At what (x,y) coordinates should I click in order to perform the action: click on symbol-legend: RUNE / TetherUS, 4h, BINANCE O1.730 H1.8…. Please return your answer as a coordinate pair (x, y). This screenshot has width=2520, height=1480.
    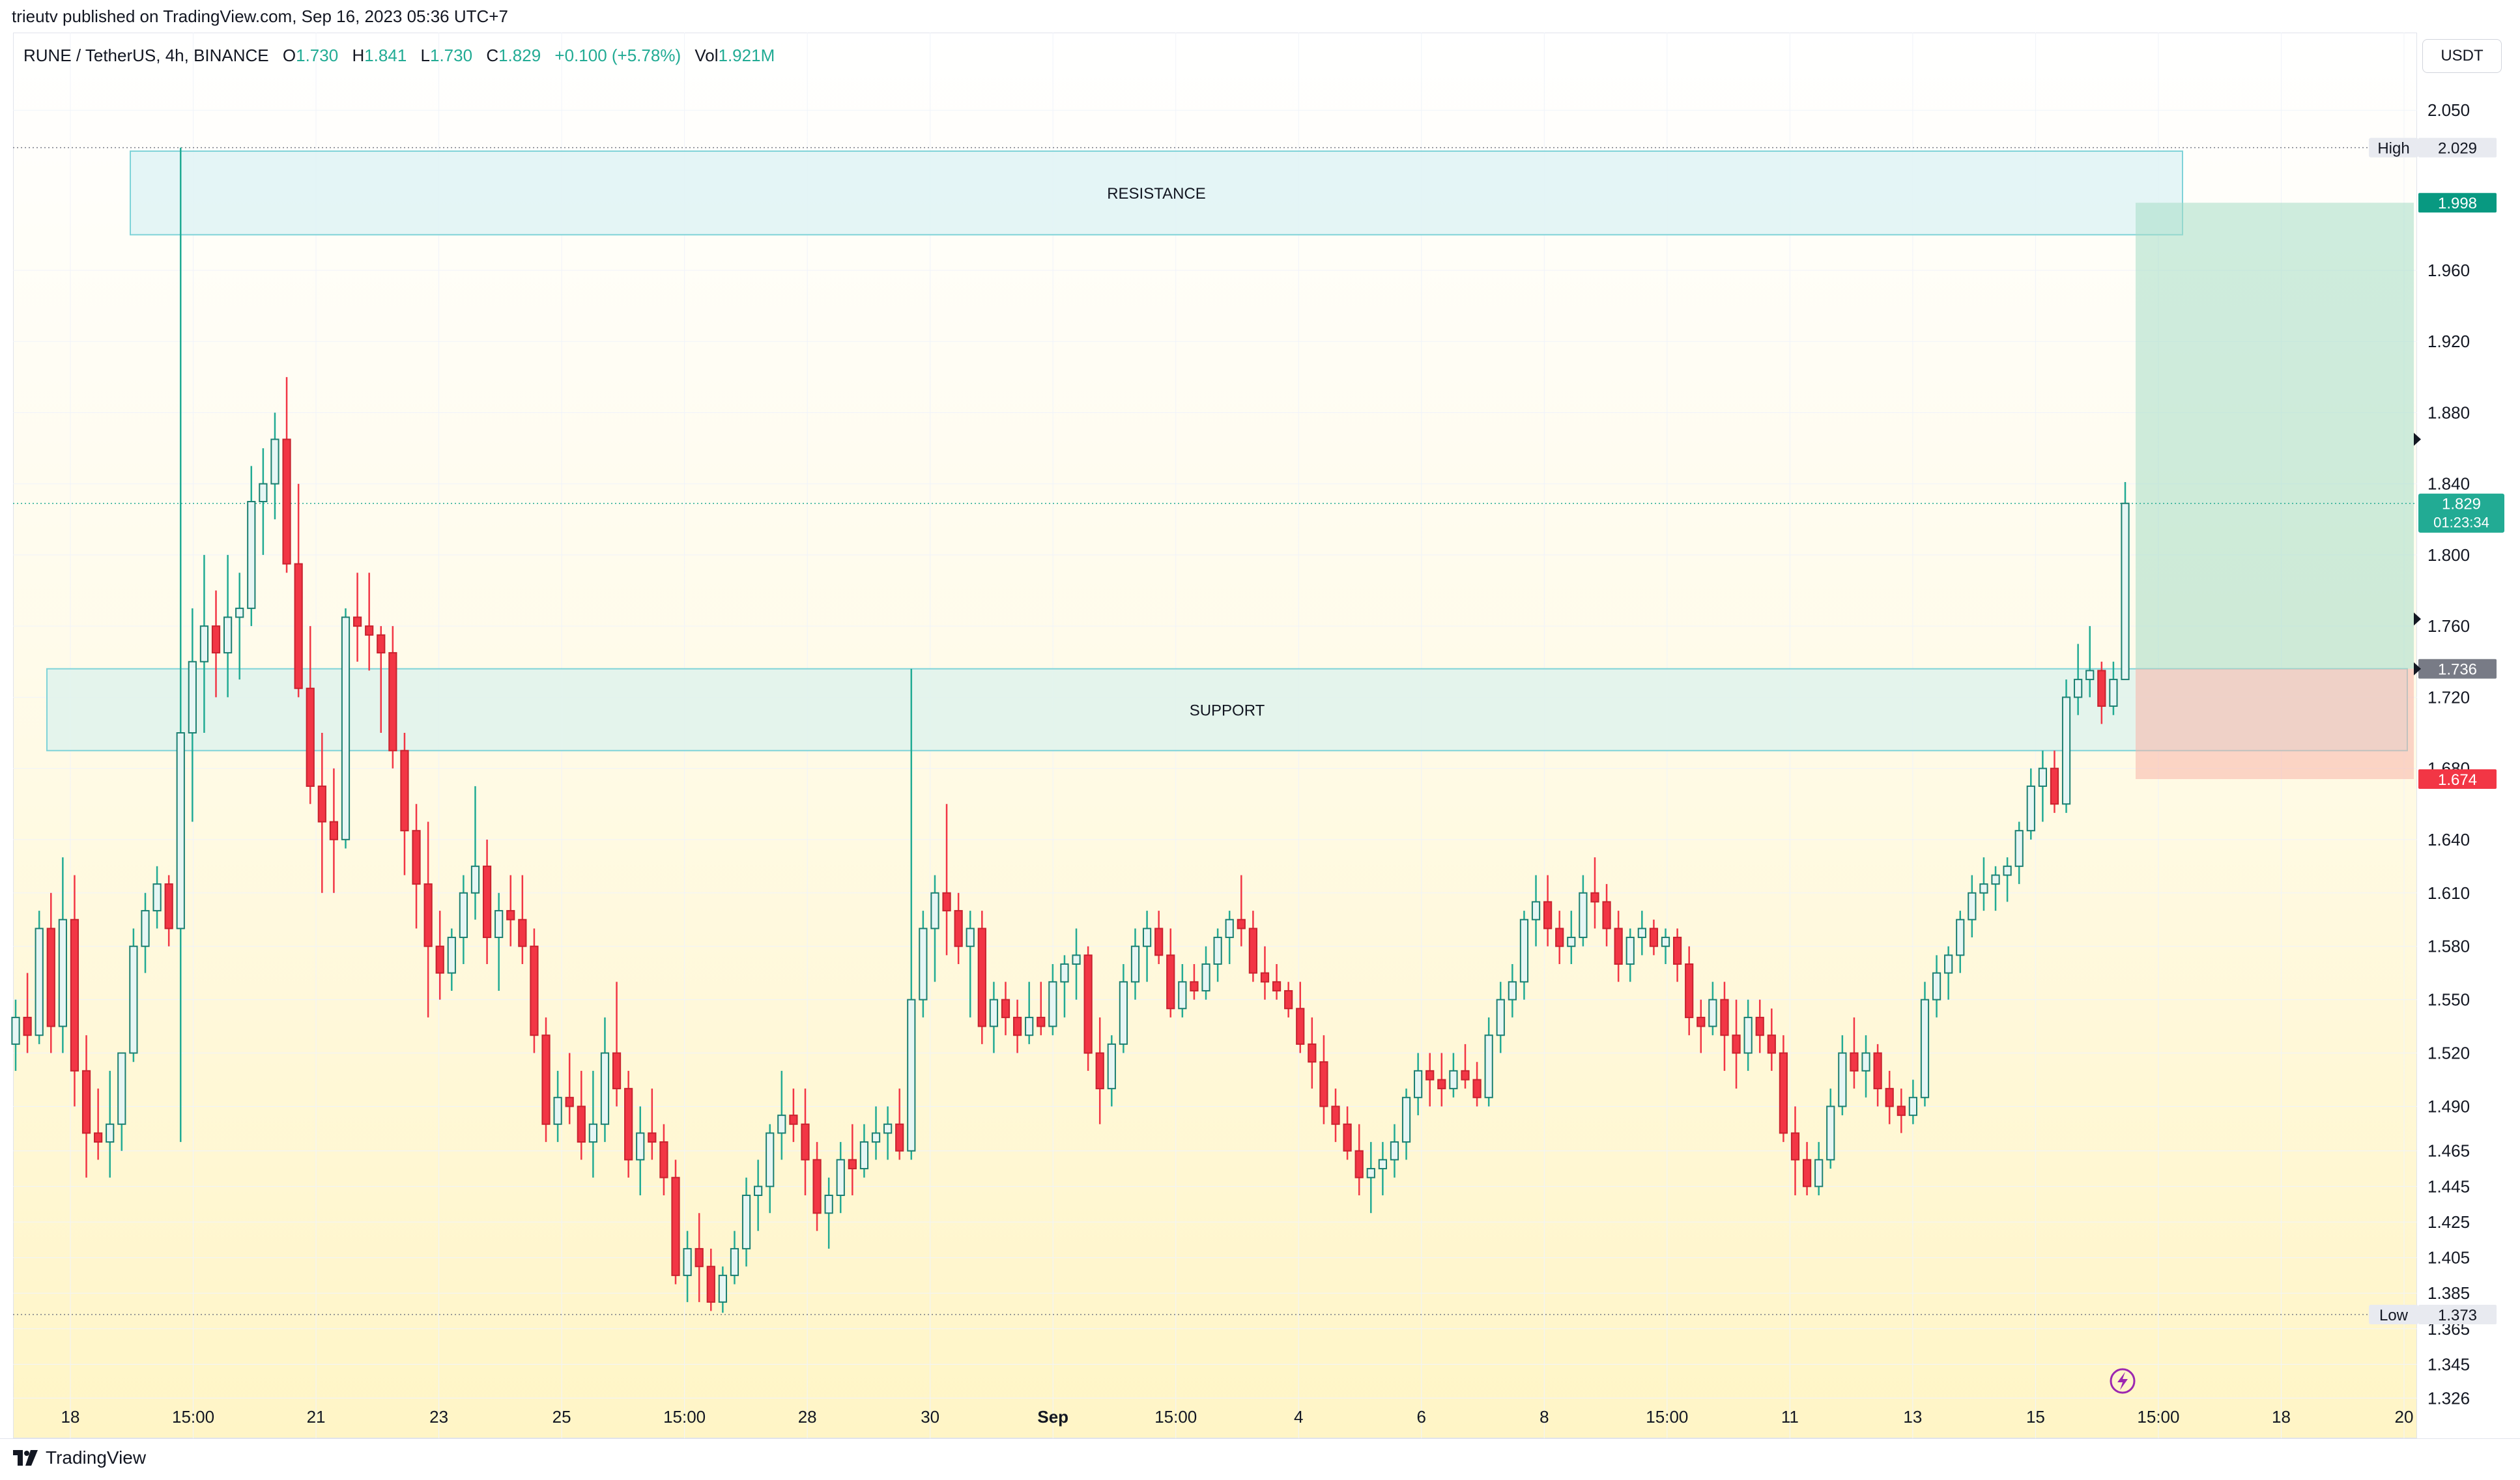
    Looking at the image, I should click on (399, 56).